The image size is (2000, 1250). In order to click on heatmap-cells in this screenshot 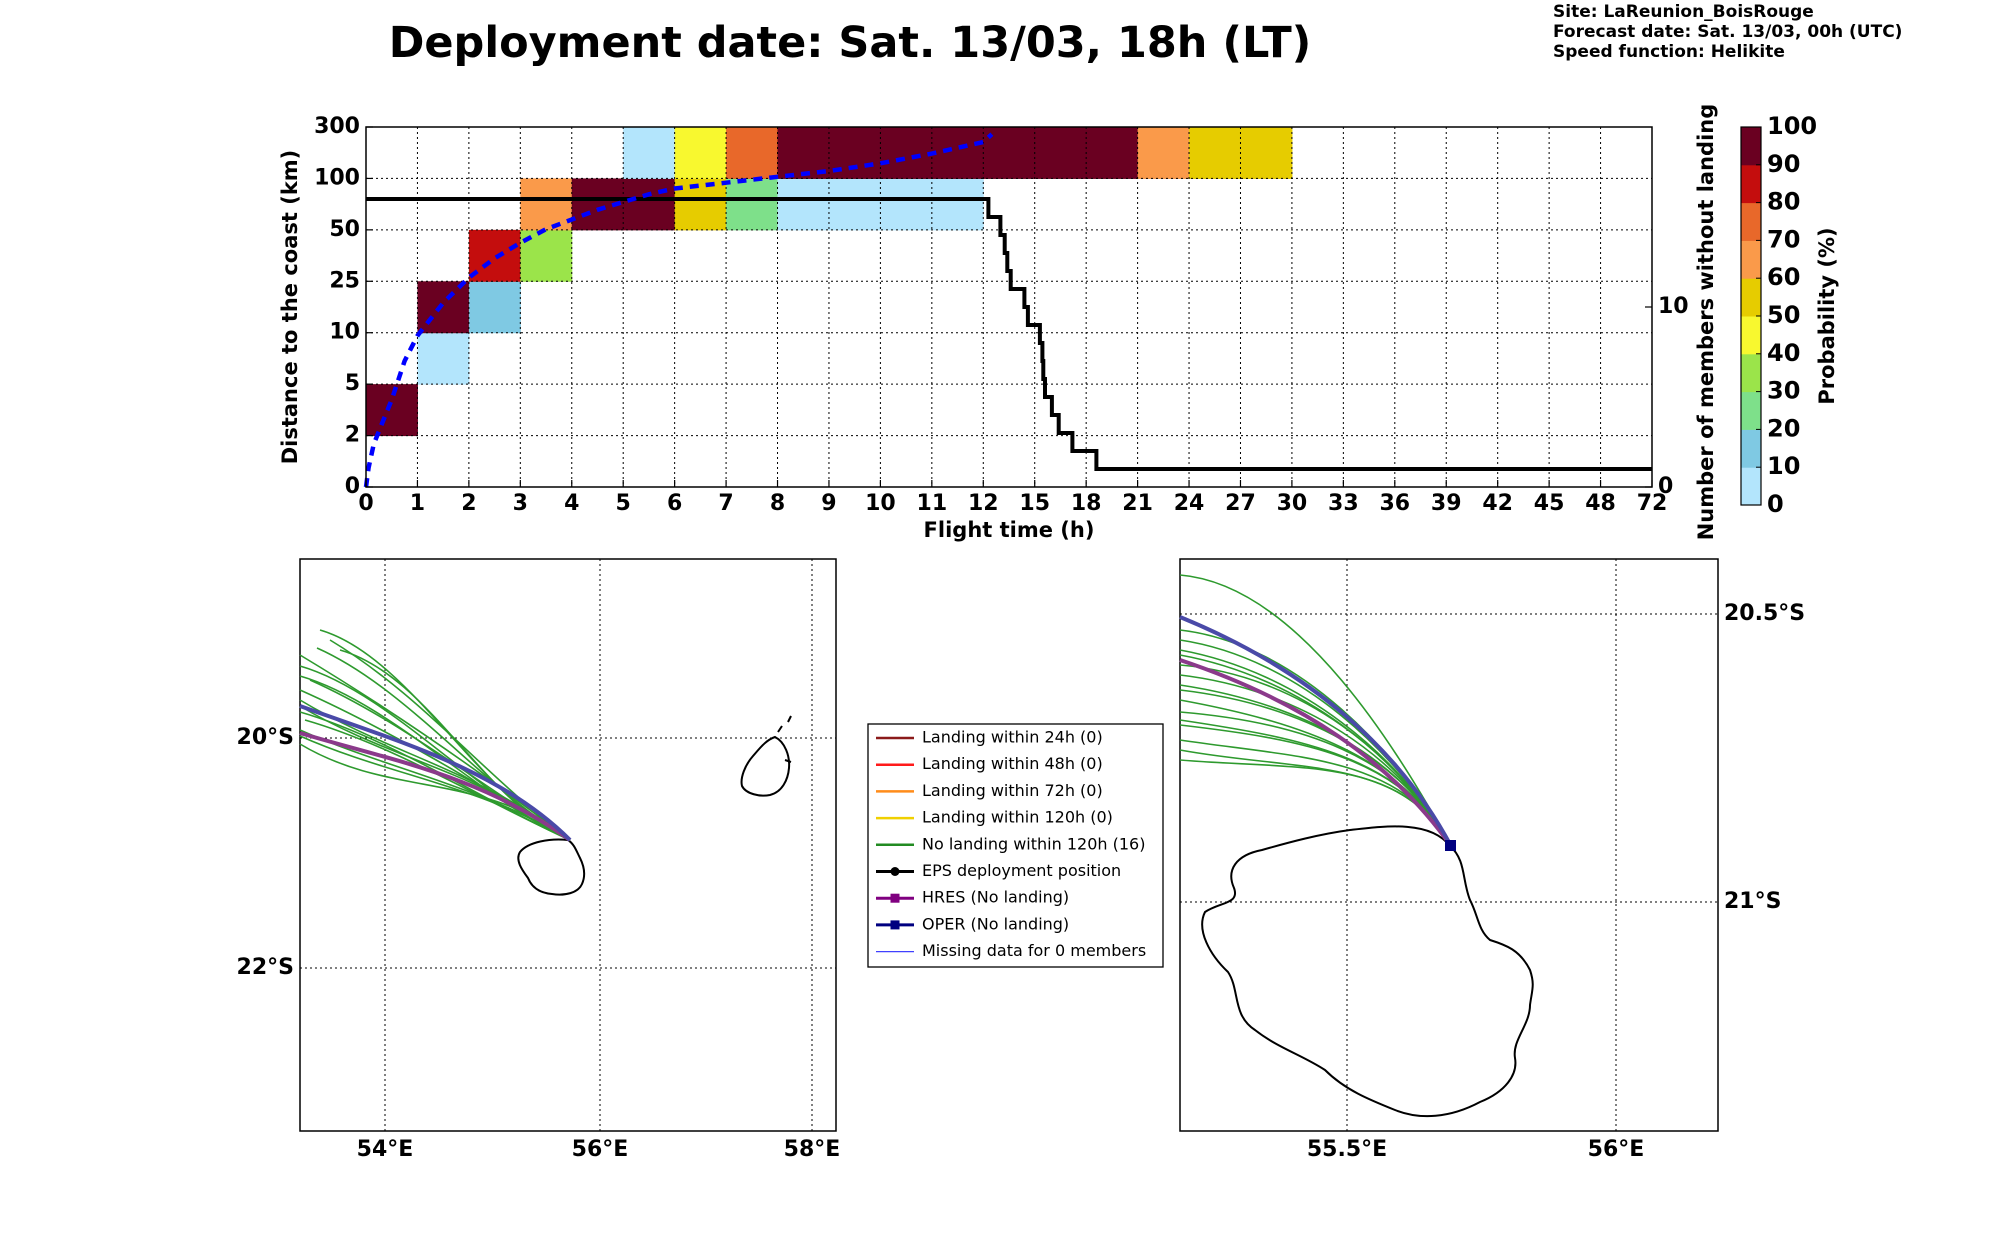, I will do `click(829, 282)`.